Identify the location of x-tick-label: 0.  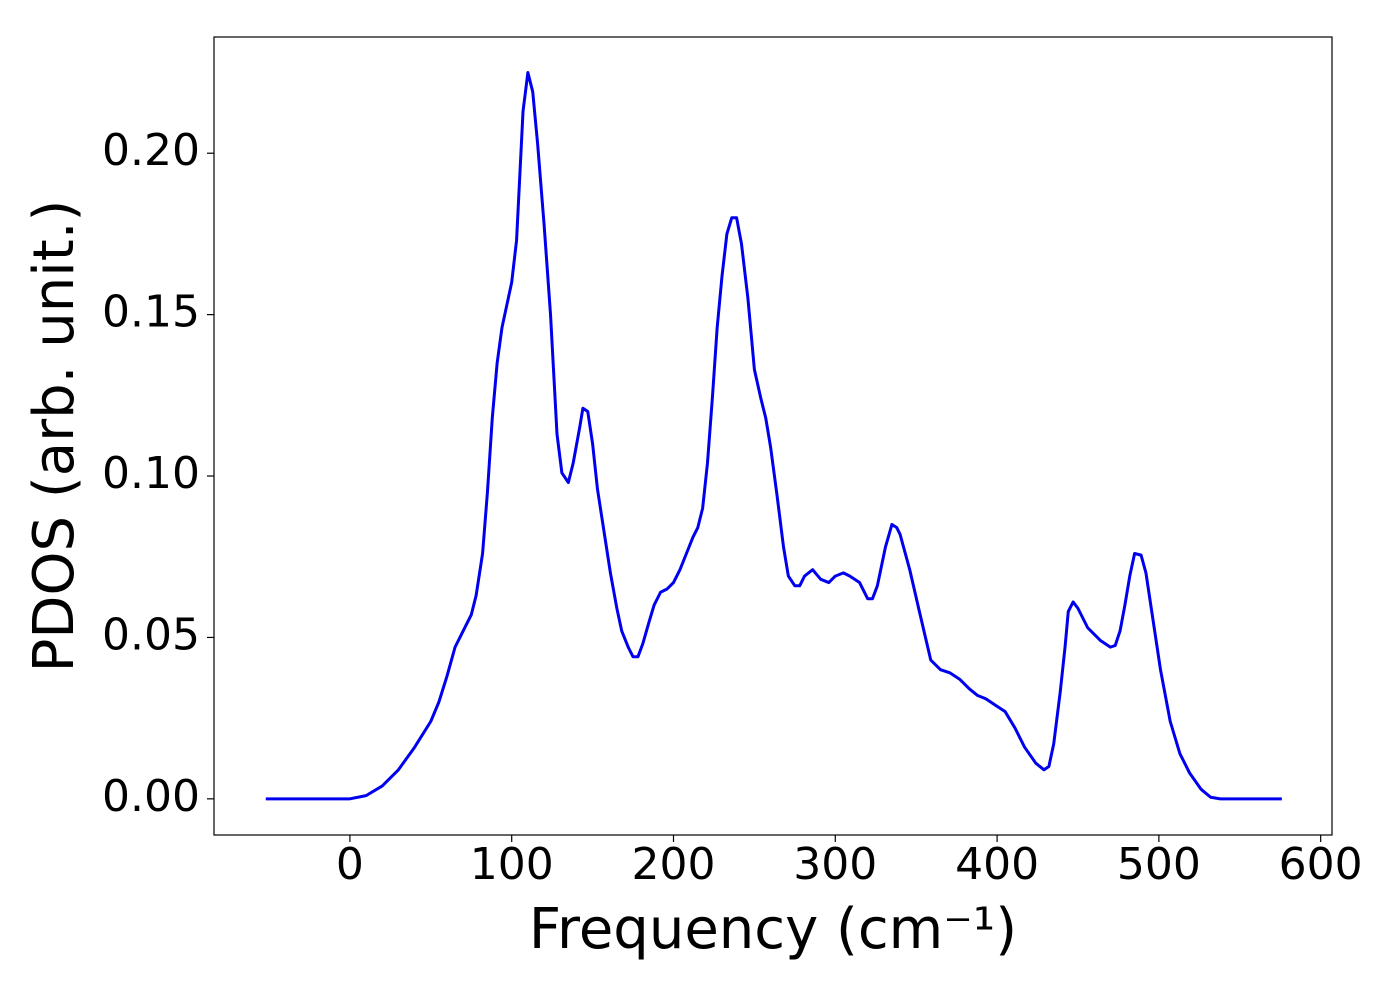
(350, 864).